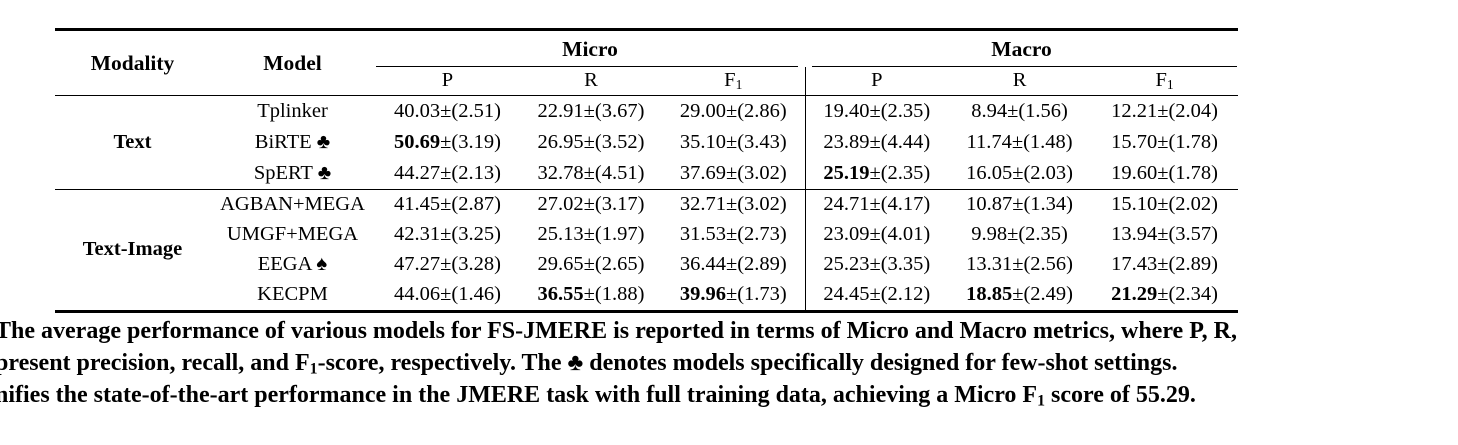  I want to click on value-cell: 19.60±(1.78), so click(1165, 174).